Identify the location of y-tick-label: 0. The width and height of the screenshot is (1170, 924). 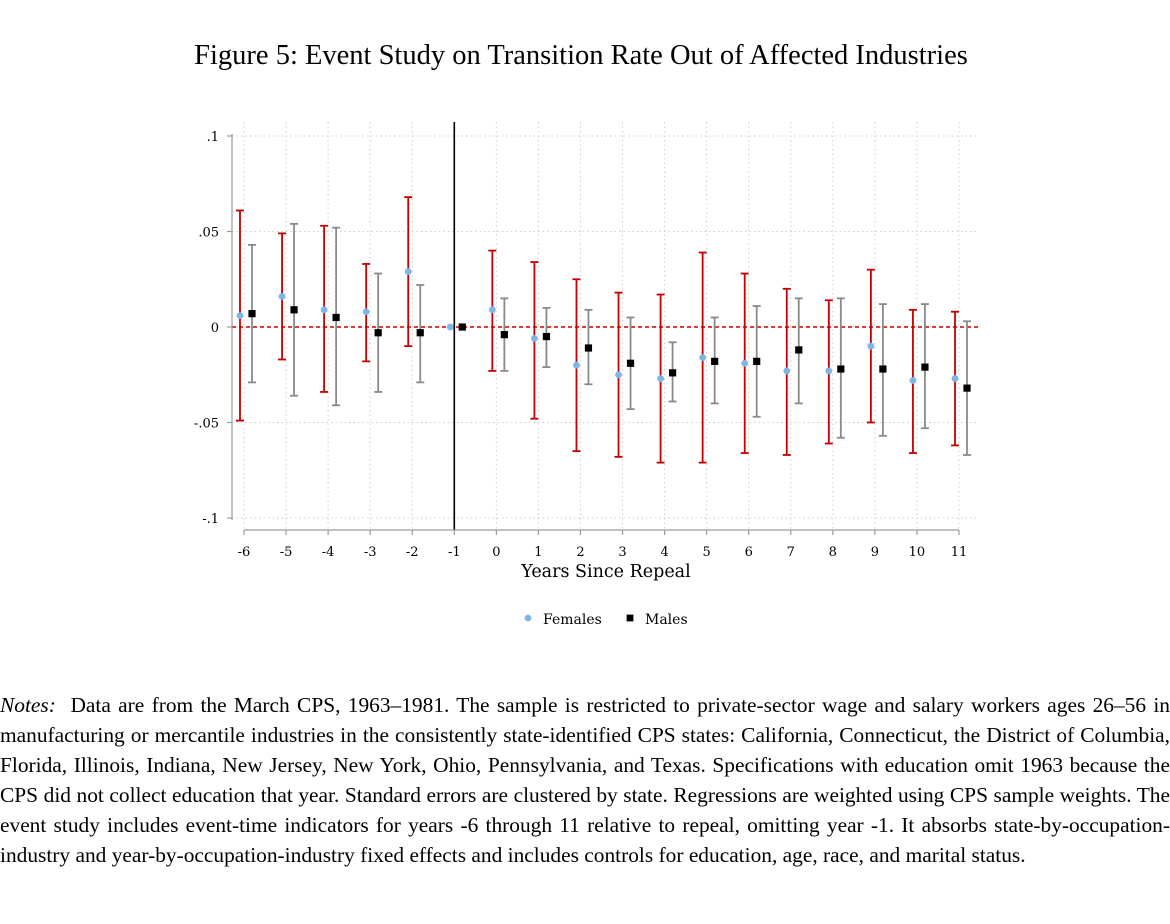
(215, 328).